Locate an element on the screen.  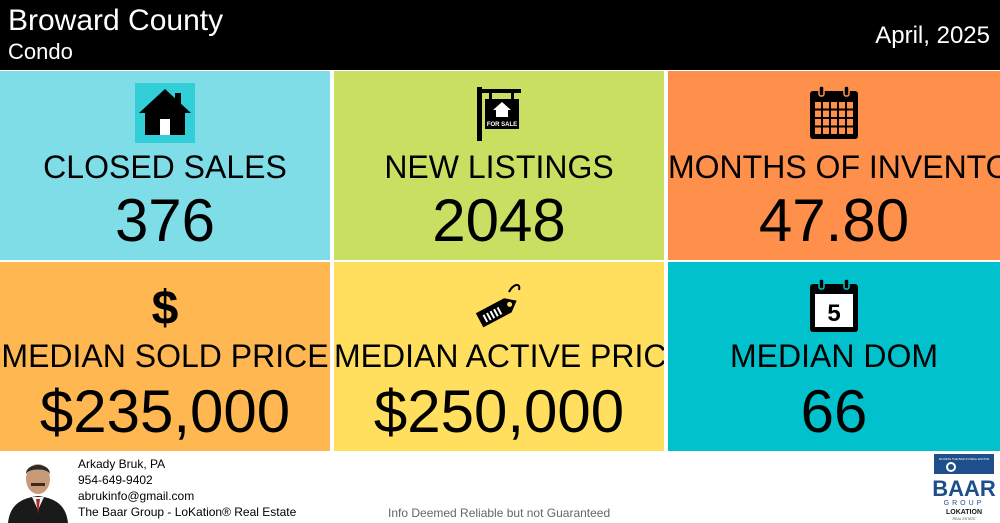
agent-email: abrukinfo@gmail.com is located at coordinates (136, 496).